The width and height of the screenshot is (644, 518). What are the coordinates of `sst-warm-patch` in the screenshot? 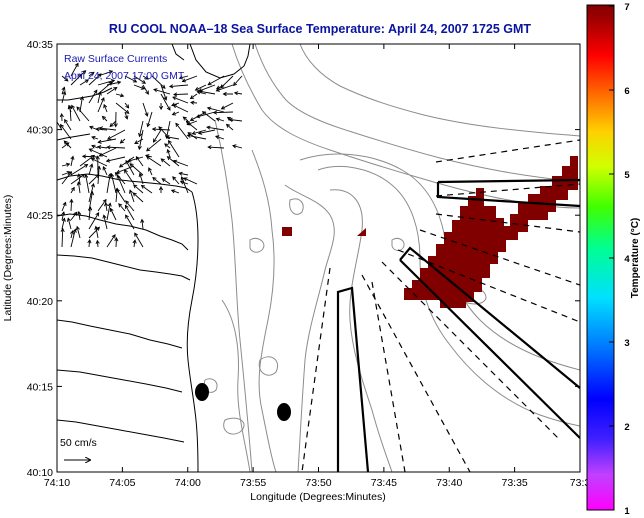 It's located at (430, 232).